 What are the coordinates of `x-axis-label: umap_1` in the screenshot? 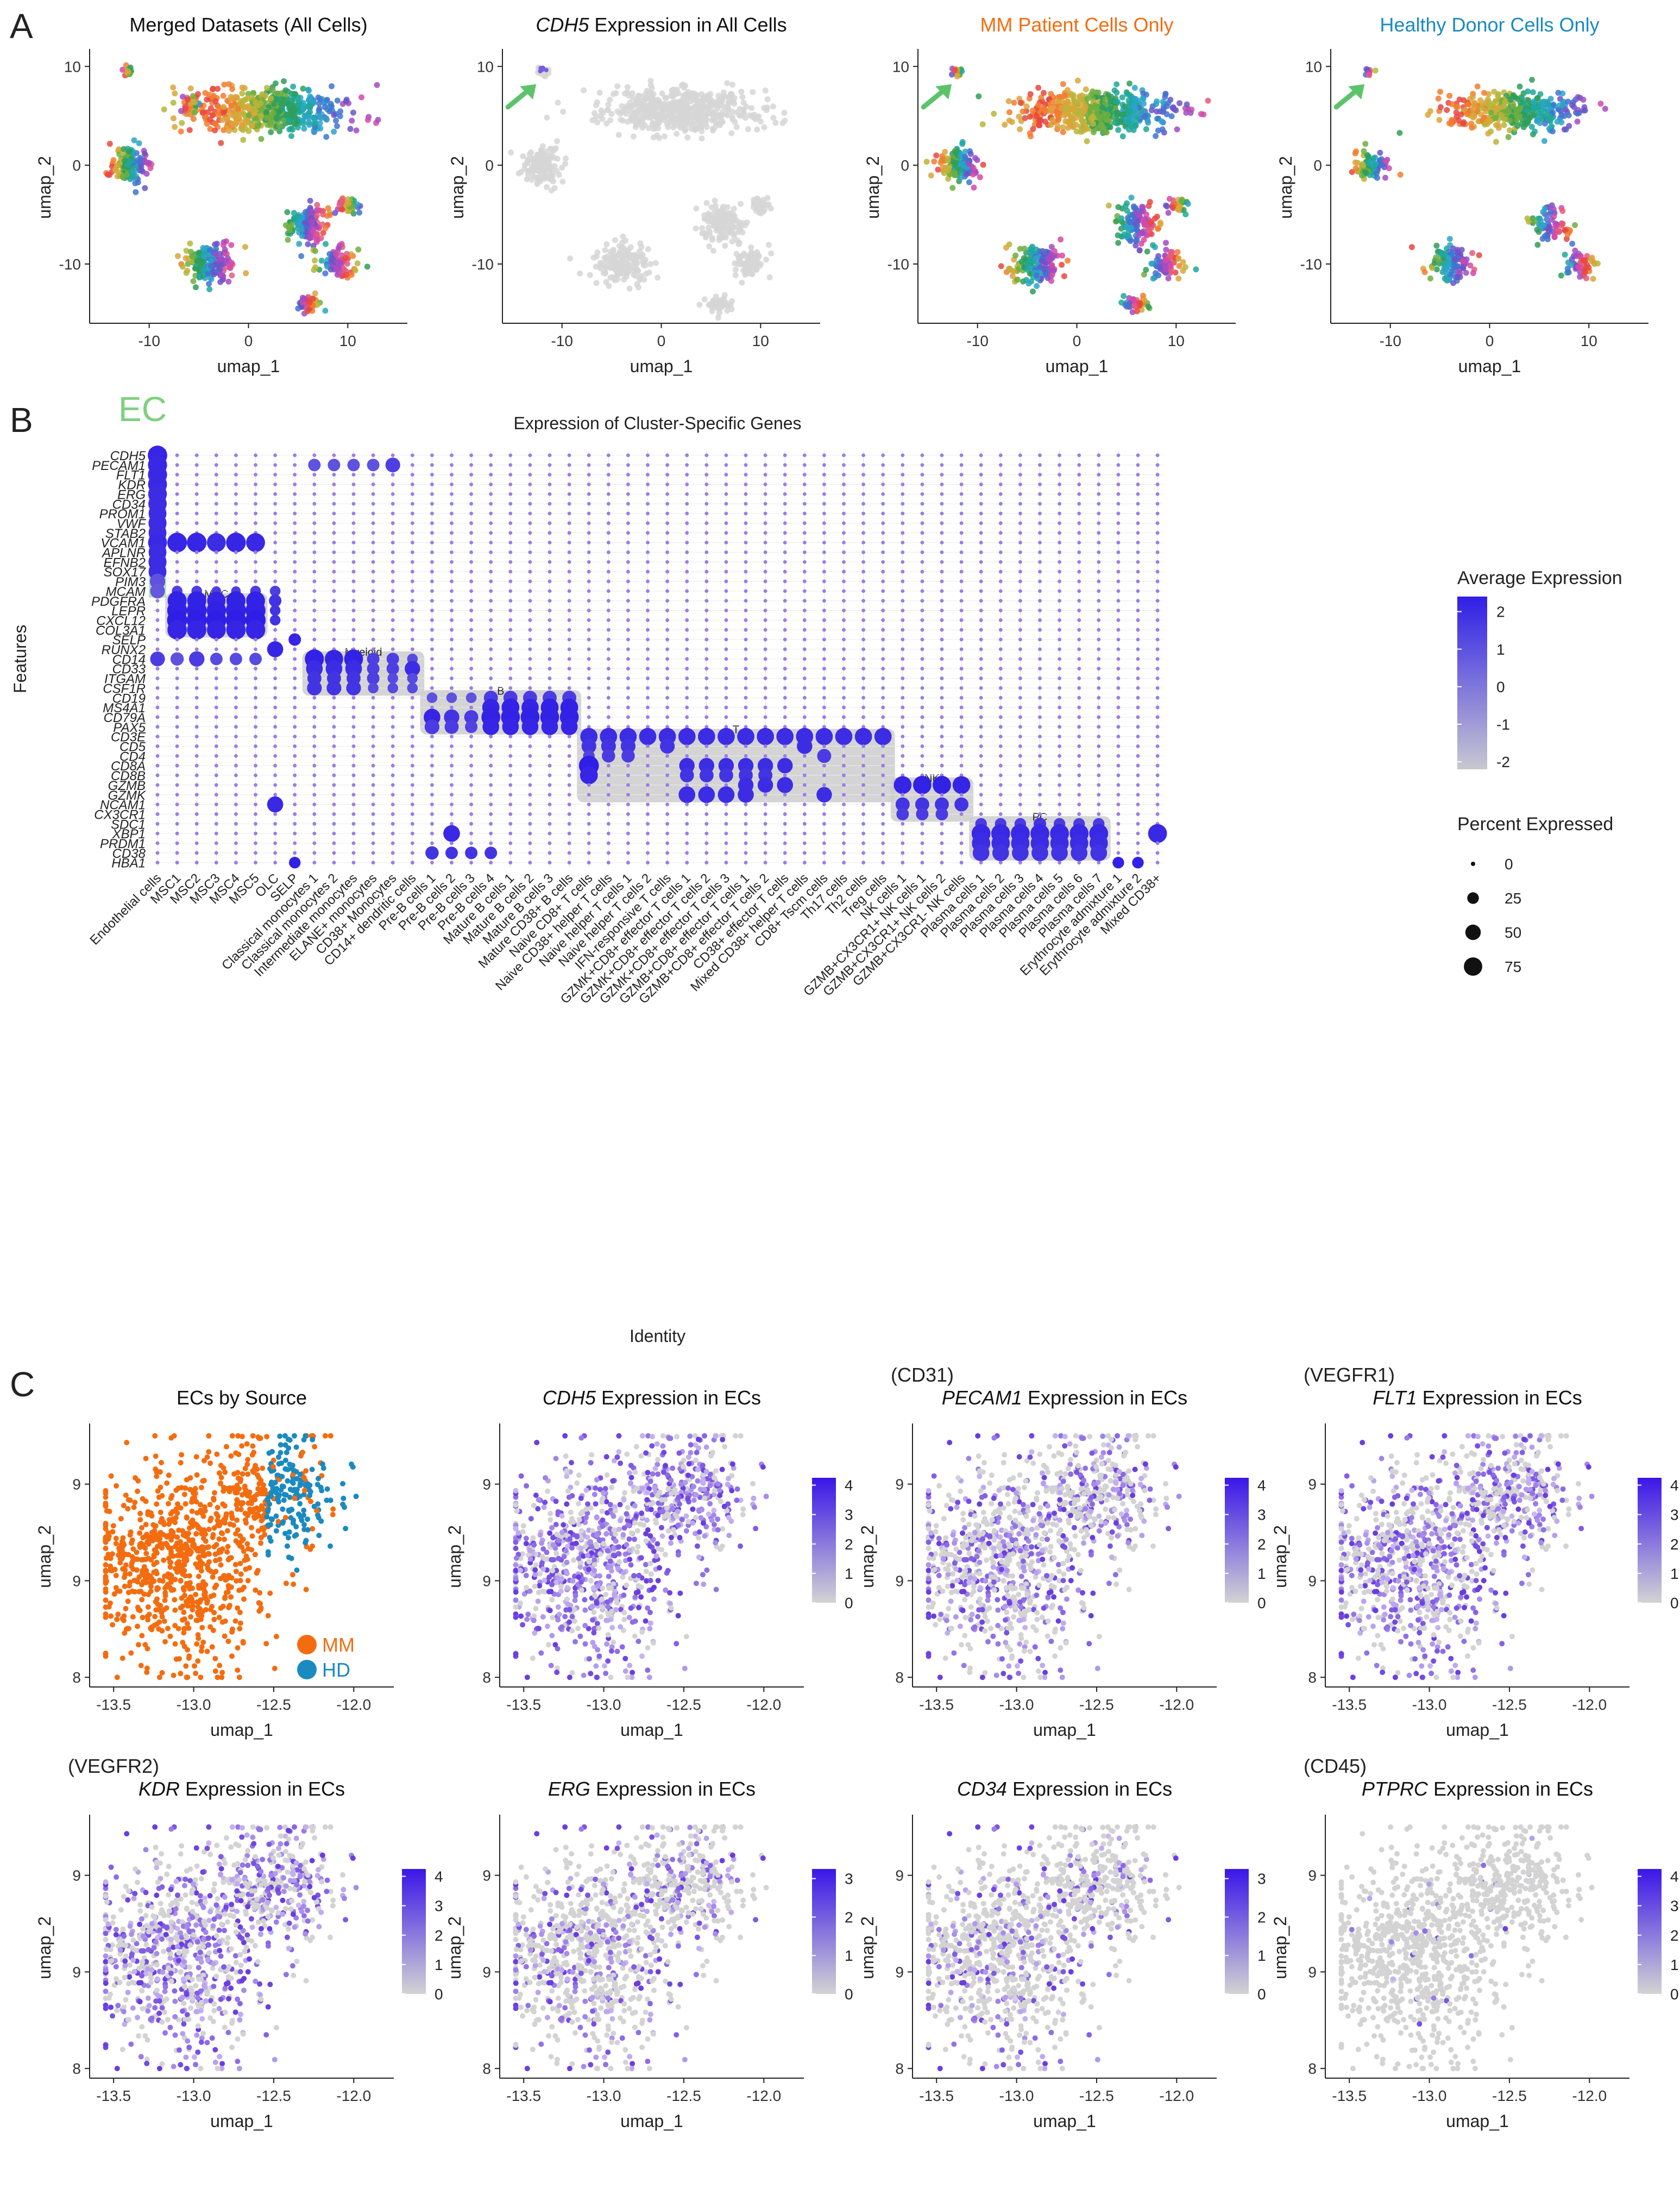 It's located at (661, 366).